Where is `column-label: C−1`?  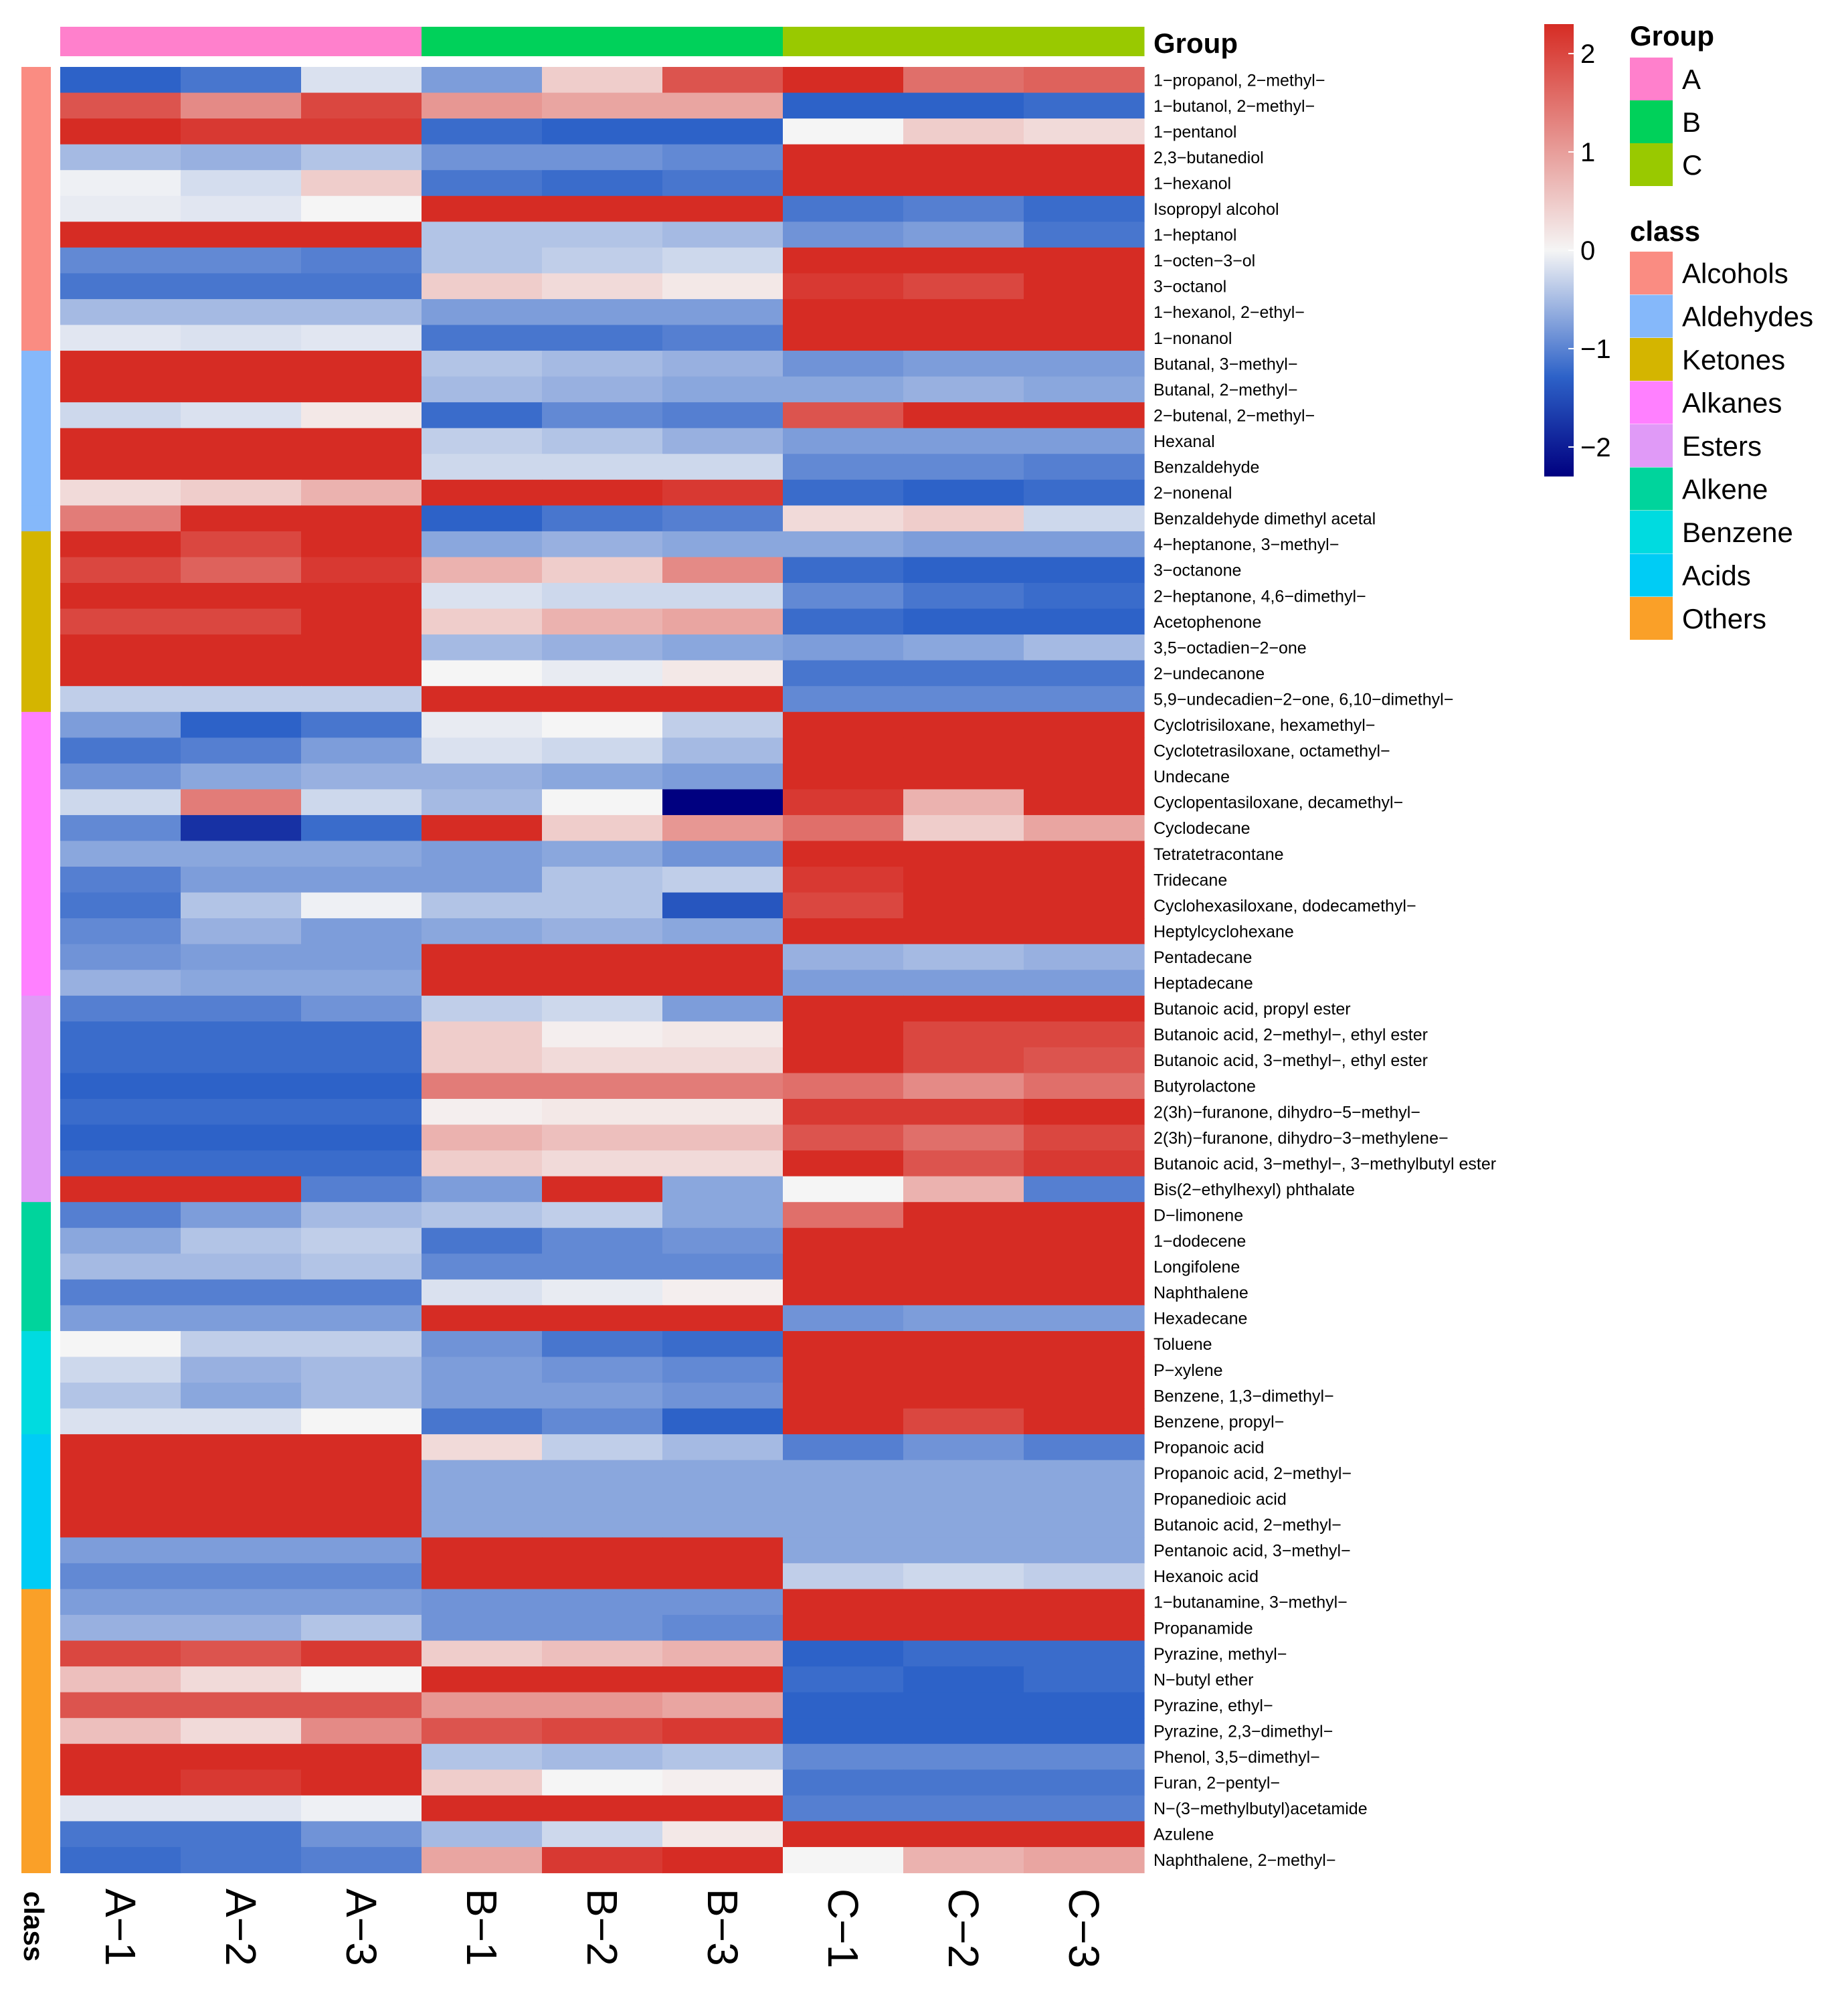 column-label: C−1 is located at coordinates (843, 1929).